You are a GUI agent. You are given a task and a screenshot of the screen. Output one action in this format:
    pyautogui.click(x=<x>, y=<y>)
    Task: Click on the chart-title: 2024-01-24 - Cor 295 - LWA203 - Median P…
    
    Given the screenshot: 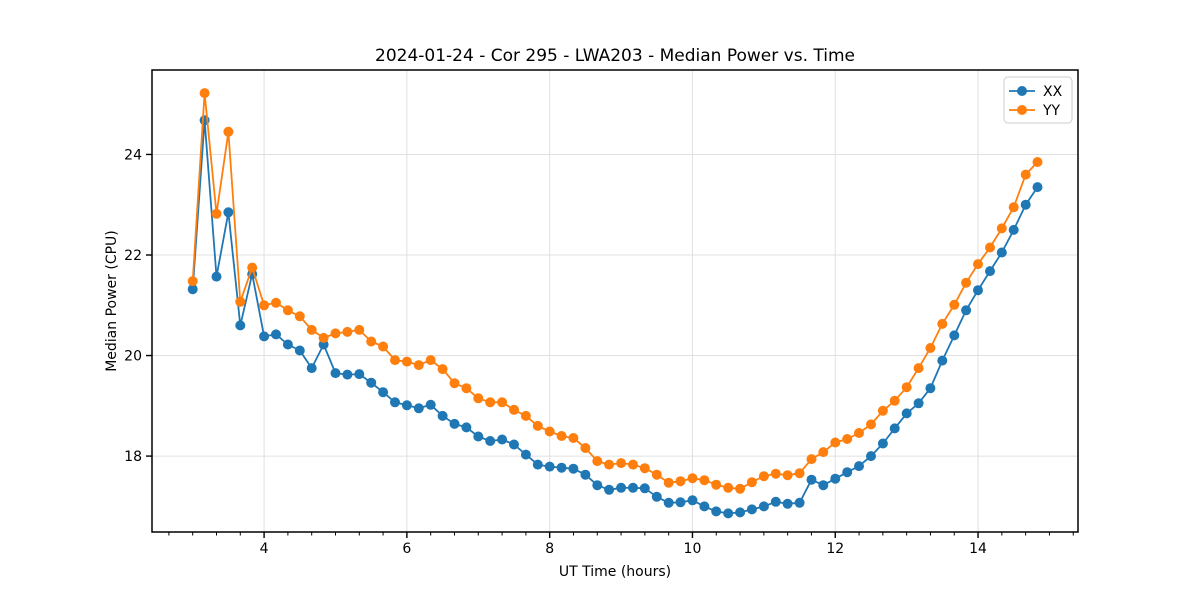 What is the action you would take?
    pyautogui.click(x=615, y=56)
    